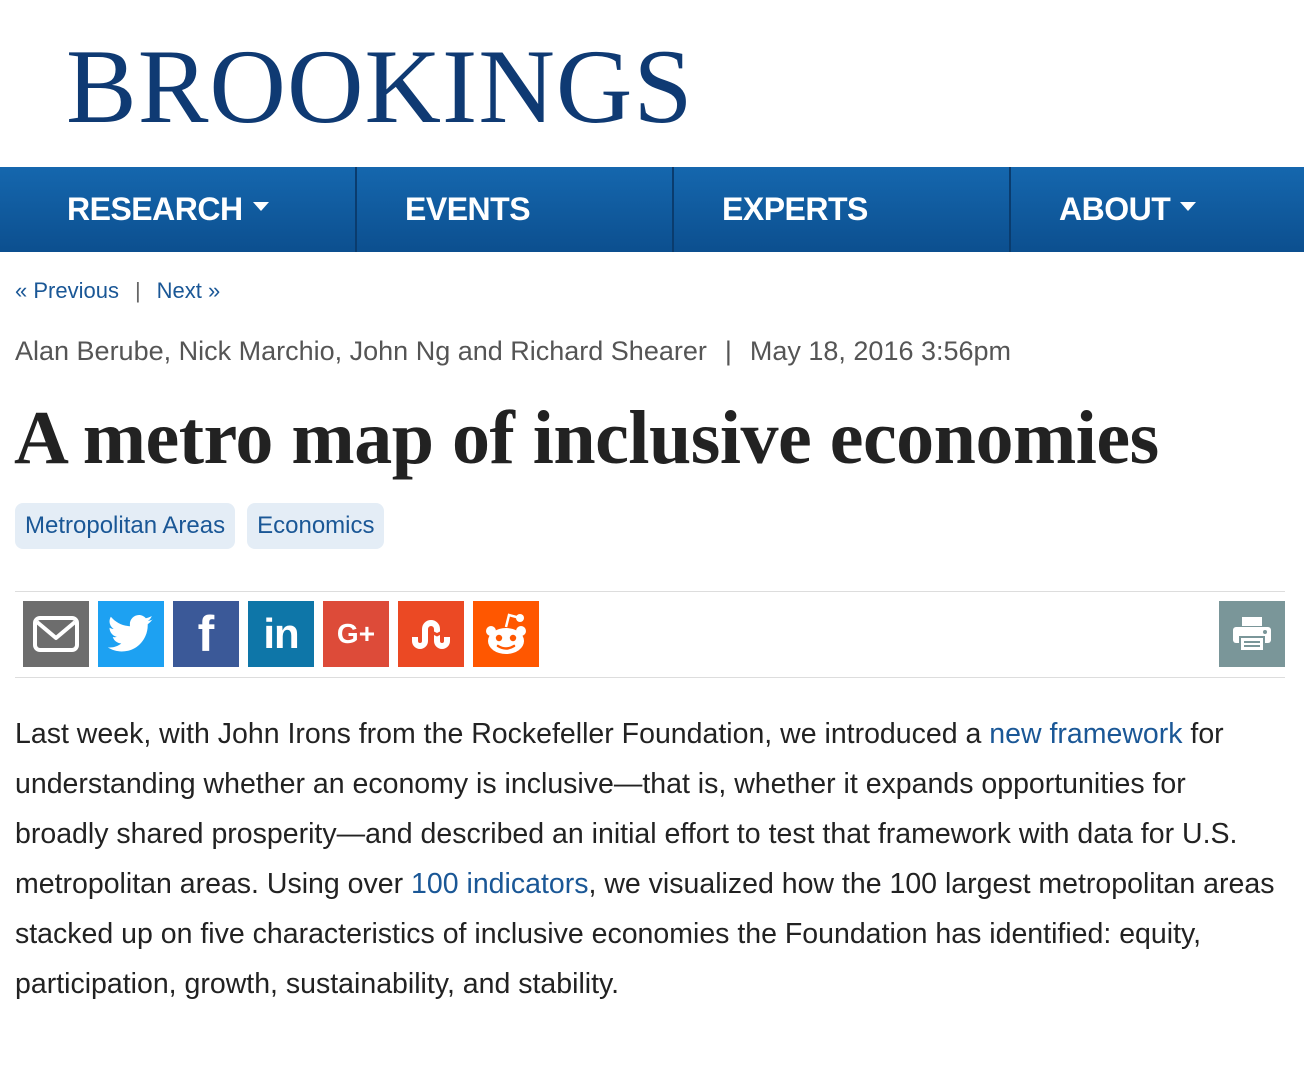 The image size is (1304, 1072). I want to click on nav-item-label: EVENTS, so click(468, 209).